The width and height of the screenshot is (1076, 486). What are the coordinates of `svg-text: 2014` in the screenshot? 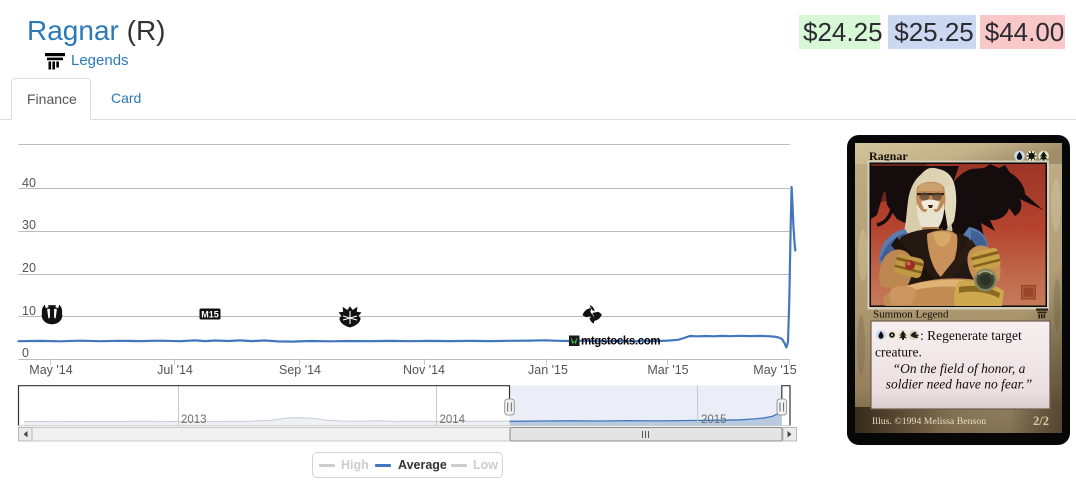 It's located at (453, 420).